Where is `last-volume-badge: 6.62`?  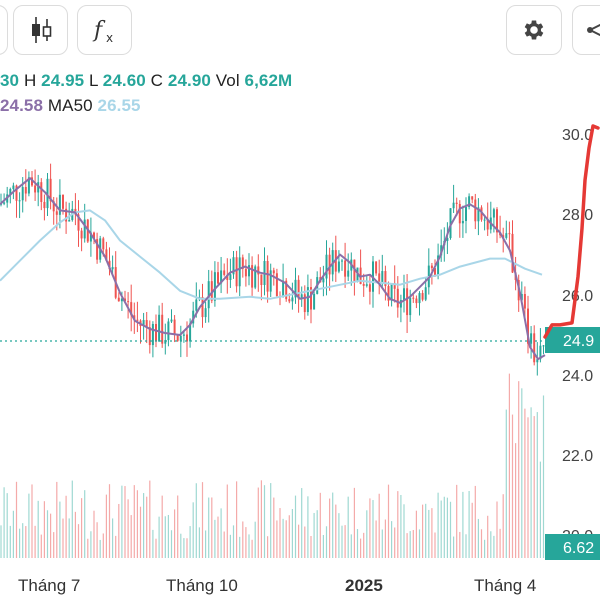 last-volume-badge: 6.62 is located at coordinates (572, 547).